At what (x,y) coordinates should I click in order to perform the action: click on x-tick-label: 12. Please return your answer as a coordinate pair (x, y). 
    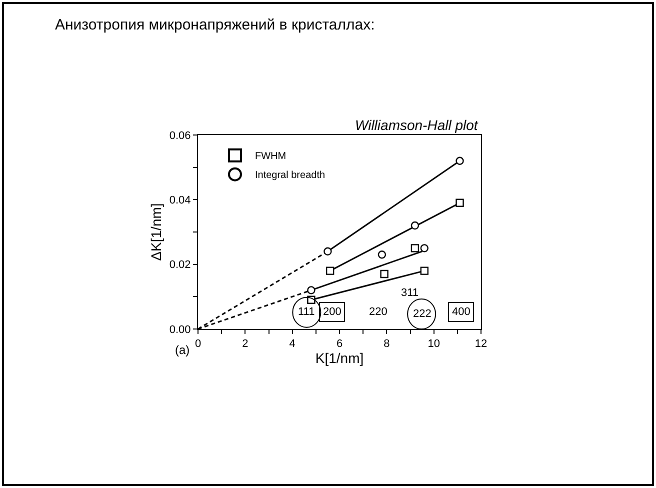
    Looking at the image, I should click on (481, 344).